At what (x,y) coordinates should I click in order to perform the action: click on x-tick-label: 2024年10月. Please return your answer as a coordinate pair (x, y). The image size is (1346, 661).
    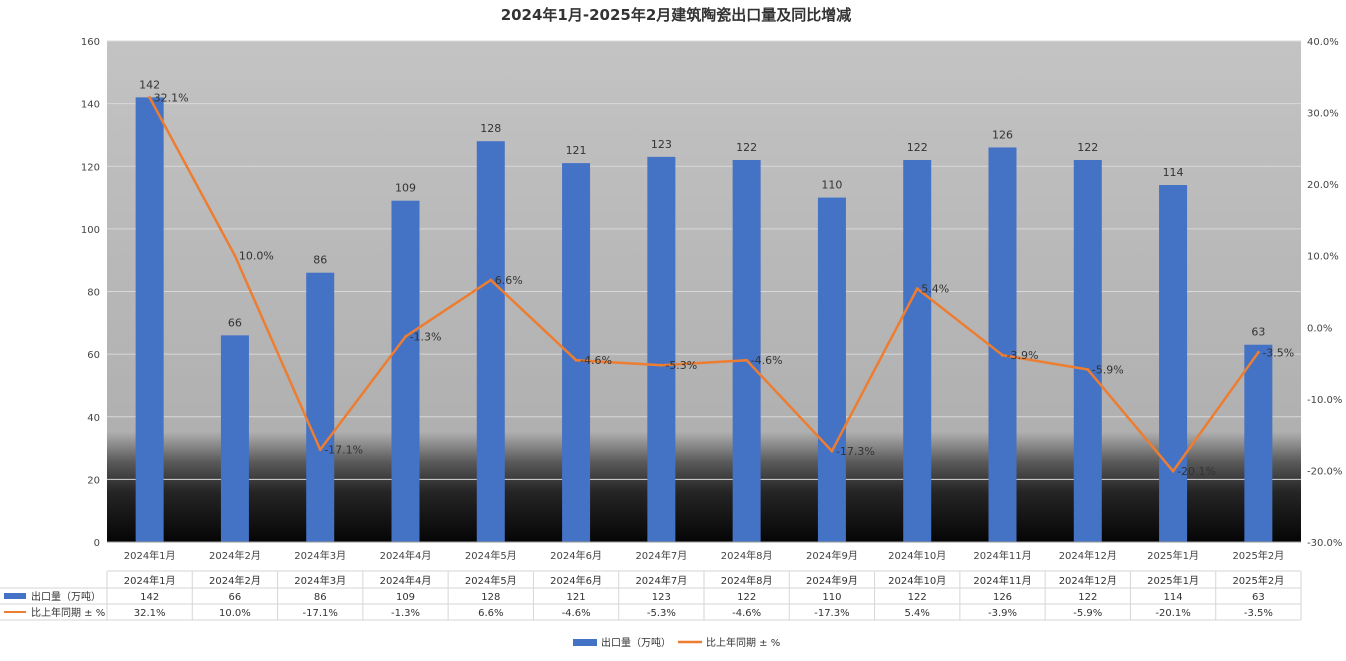
    Looking at the image, I should click on (917, 555).